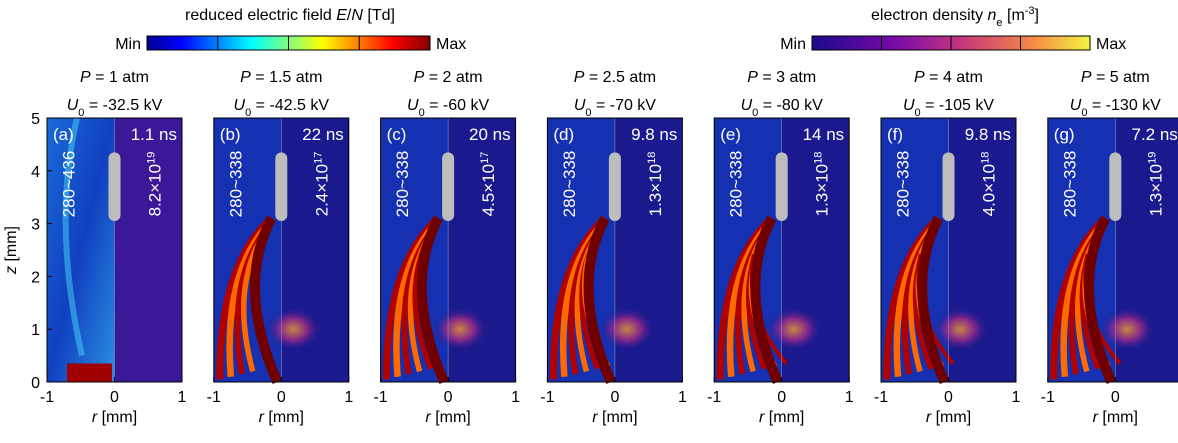 The width and height of the screenshot is (1178, 443). I want to click on text-part: = 2 atm, so click(453, 77).